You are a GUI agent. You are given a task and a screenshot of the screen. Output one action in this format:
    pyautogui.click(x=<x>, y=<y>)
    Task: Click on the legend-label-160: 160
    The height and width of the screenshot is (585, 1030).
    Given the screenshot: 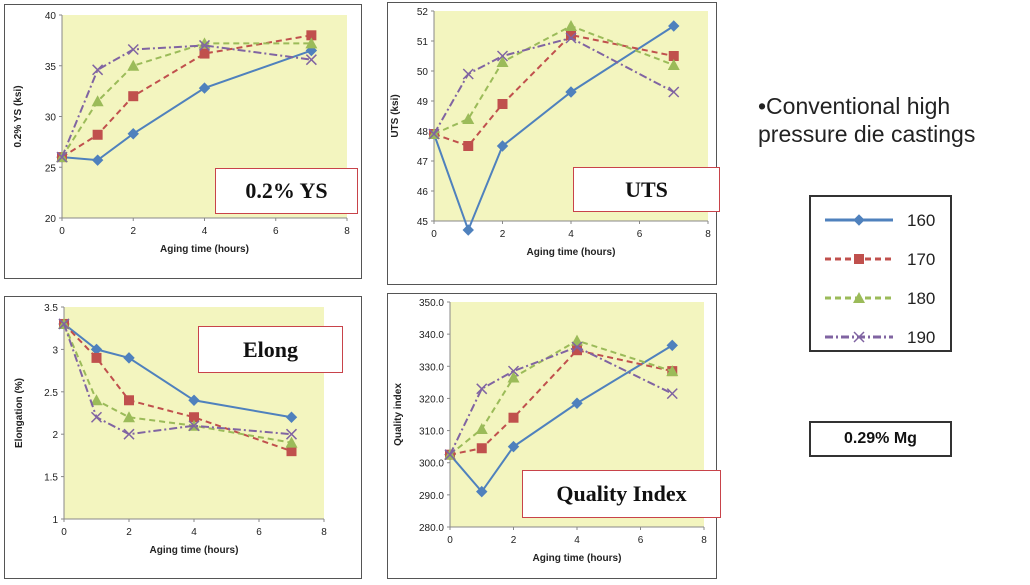 What is the action you would take?
    pyautogui.click(x=921, y=220)
    